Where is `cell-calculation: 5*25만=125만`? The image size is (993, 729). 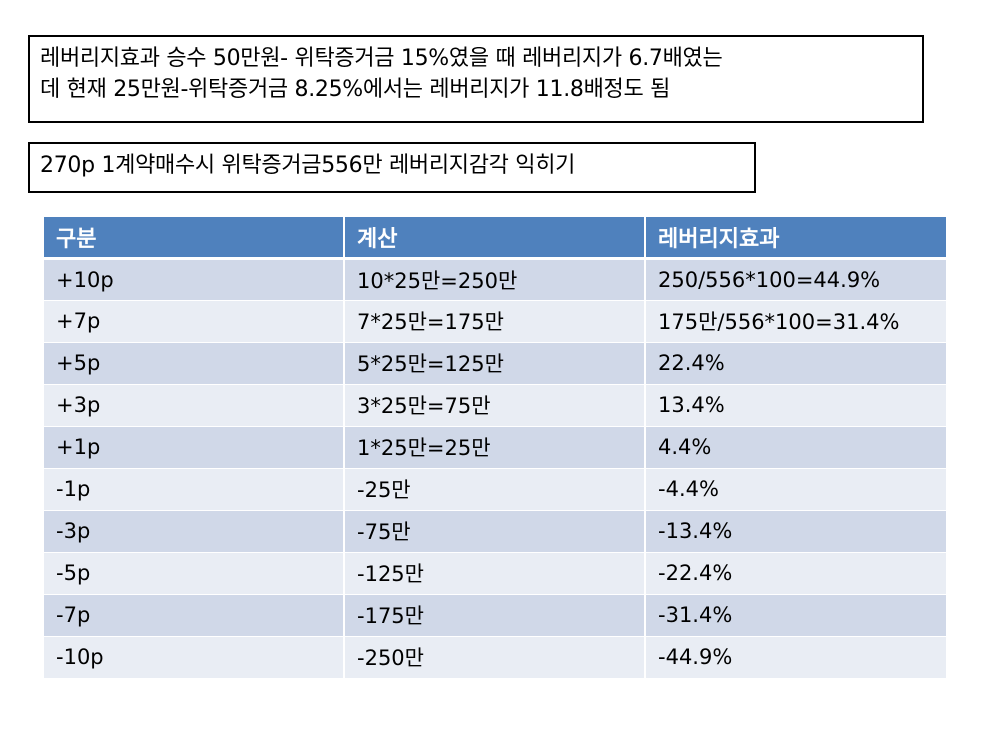
cell-calculation: 5*25만=125만 is located at coordinates (495, 363).